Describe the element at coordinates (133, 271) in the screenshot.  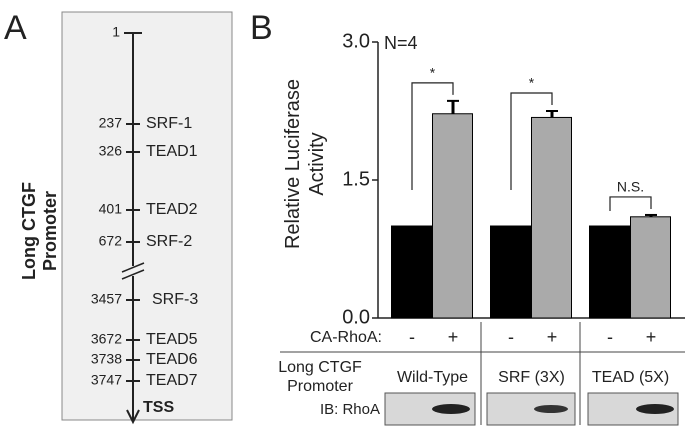
I see `break-gap` at that location.